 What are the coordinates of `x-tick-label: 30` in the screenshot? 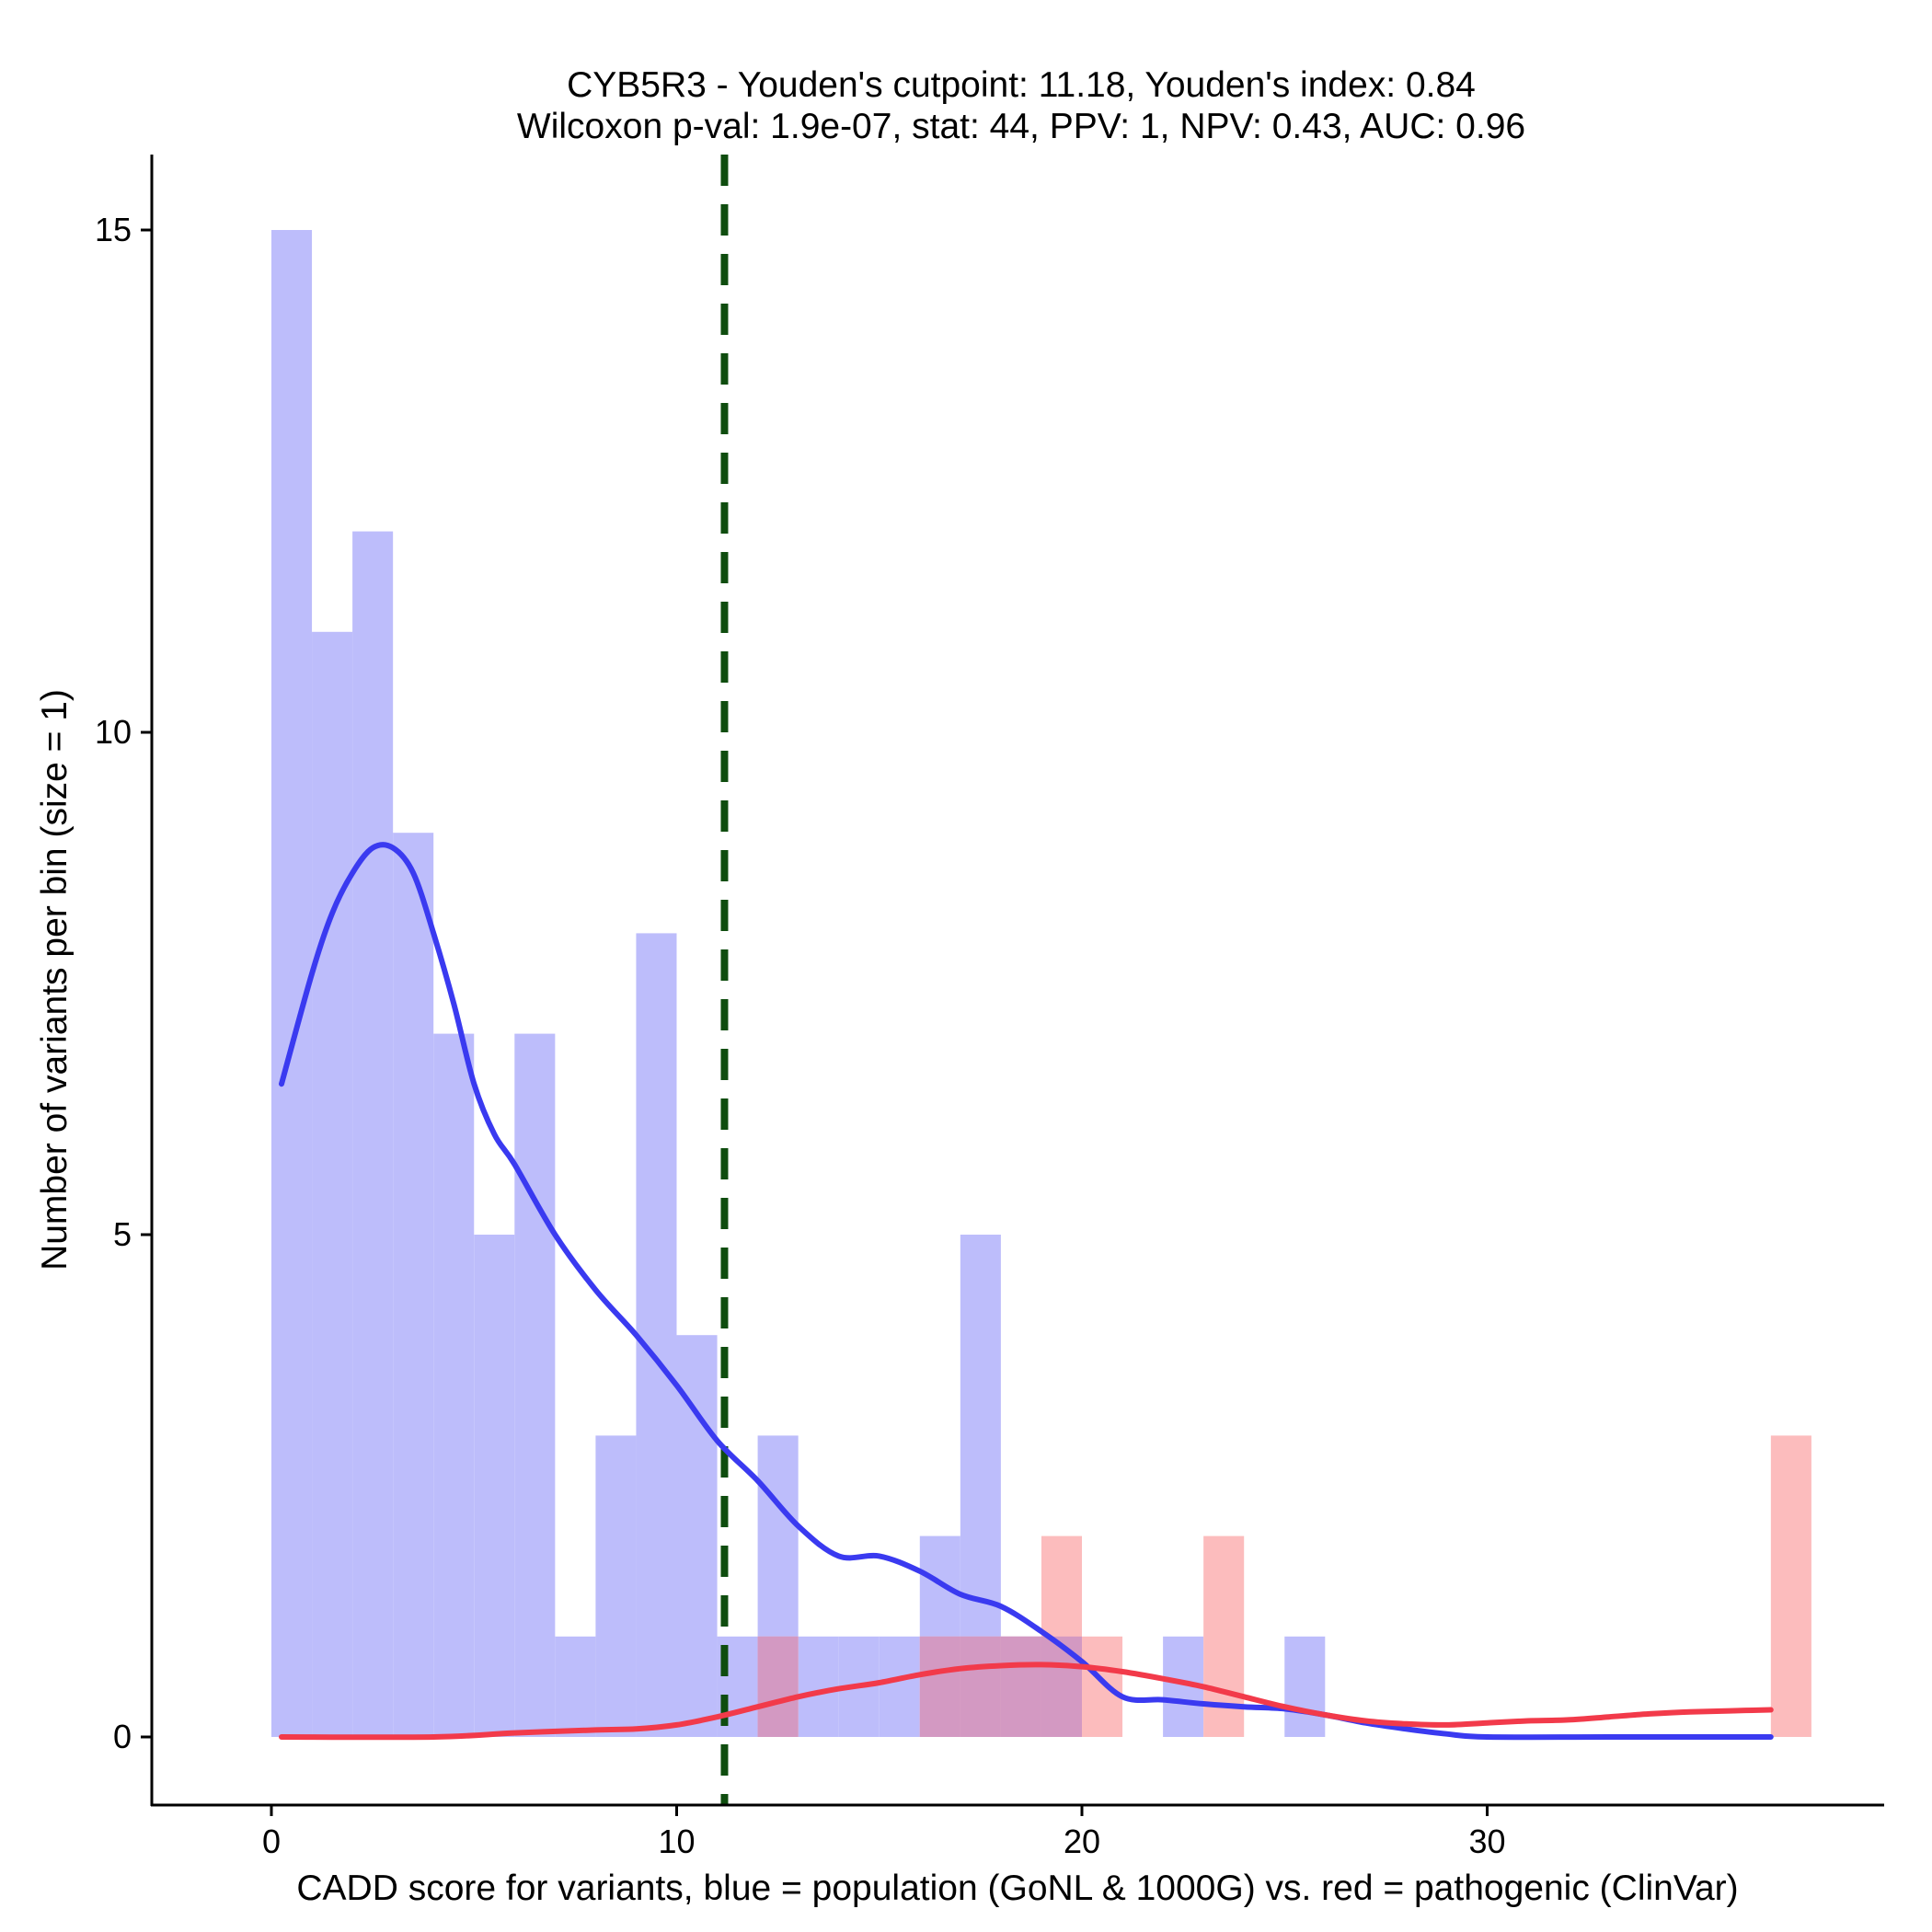 It's located at (1486, 1841).